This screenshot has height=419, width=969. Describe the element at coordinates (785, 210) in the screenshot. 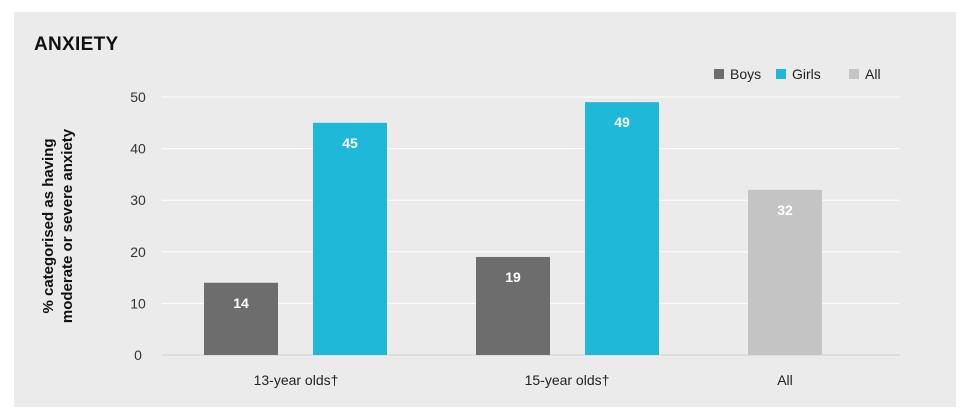

I see `bar-value-label: 32` at that location.